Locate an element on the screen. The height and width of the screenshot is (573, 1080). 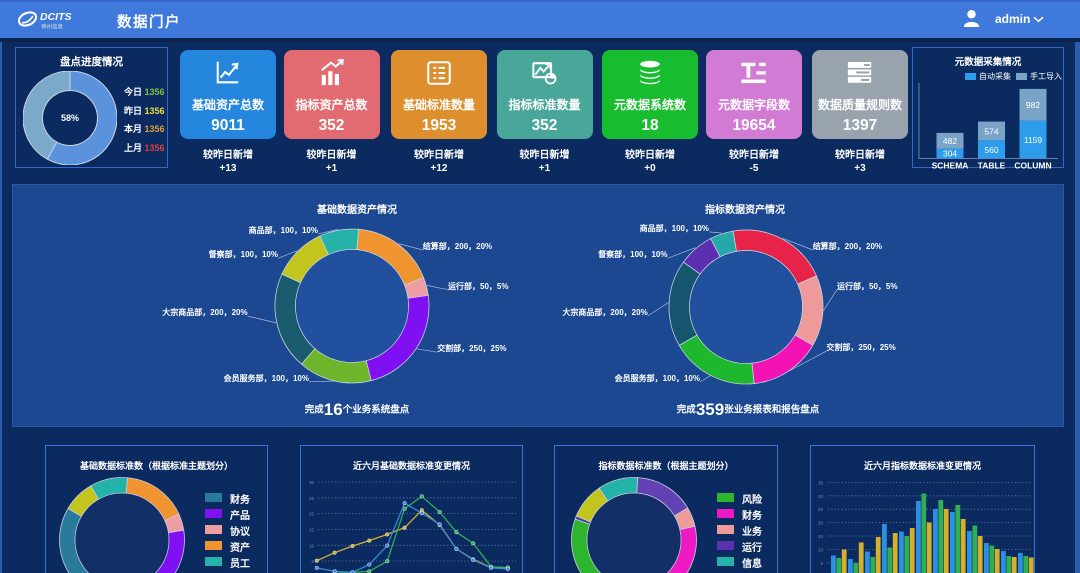
svg-text: SCHEMA is located at coordinates (950, 166).